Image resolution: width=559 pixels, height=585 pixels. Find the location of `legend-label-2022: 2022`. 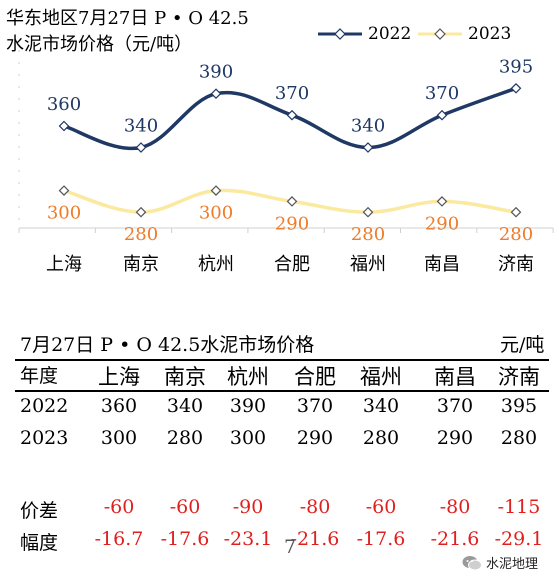

legend-label-2022: 2022 is located at coordinates (390, 34).